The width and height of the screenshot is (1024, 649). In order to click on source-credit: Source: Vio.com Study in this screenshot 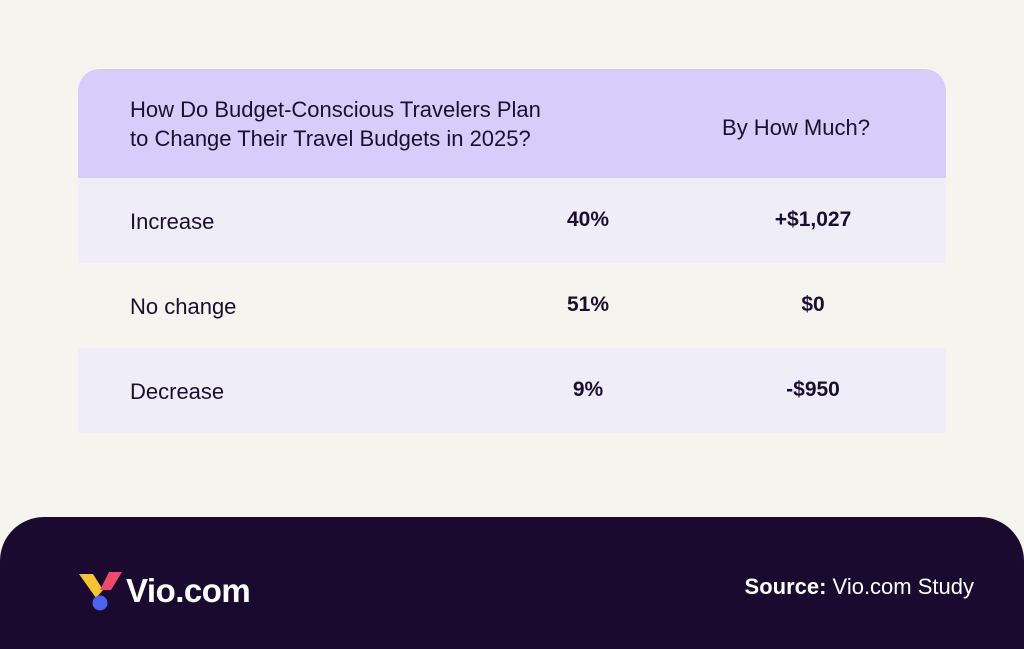, I will do `click(859, 587)`.